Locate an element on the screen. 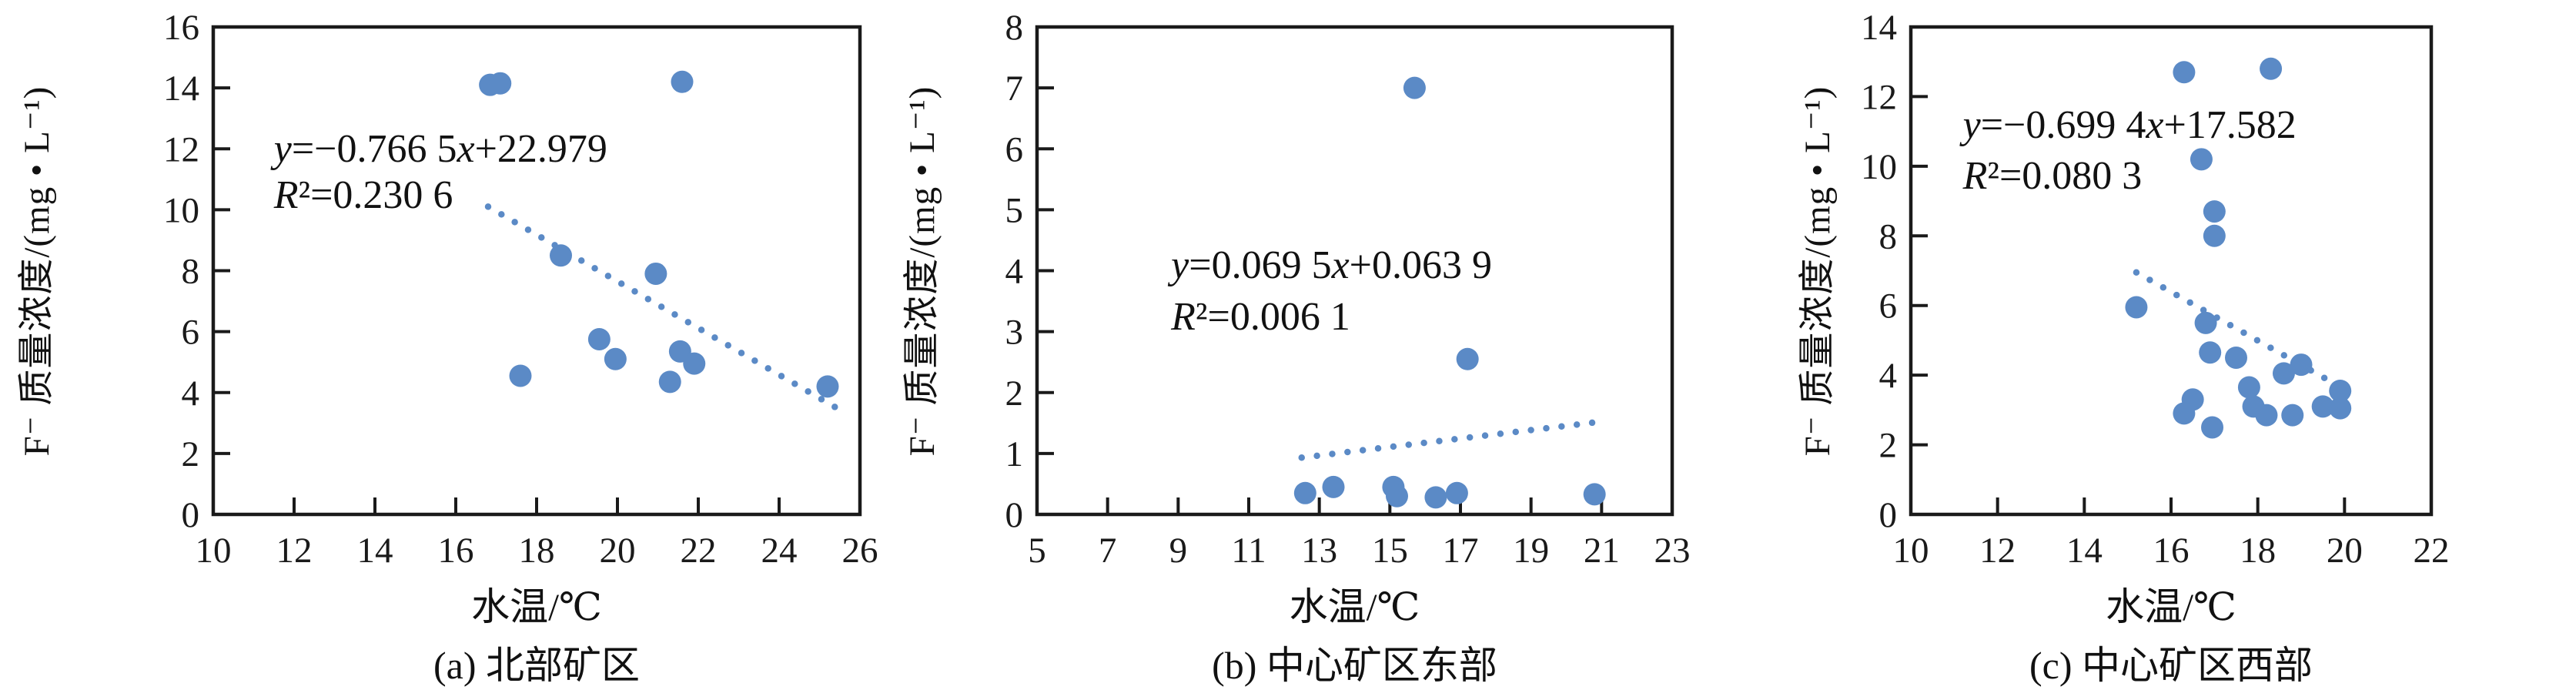 This screenshot has width=2576, height=690. x-tick-label: 13 is located at coordinates (1319, 551).